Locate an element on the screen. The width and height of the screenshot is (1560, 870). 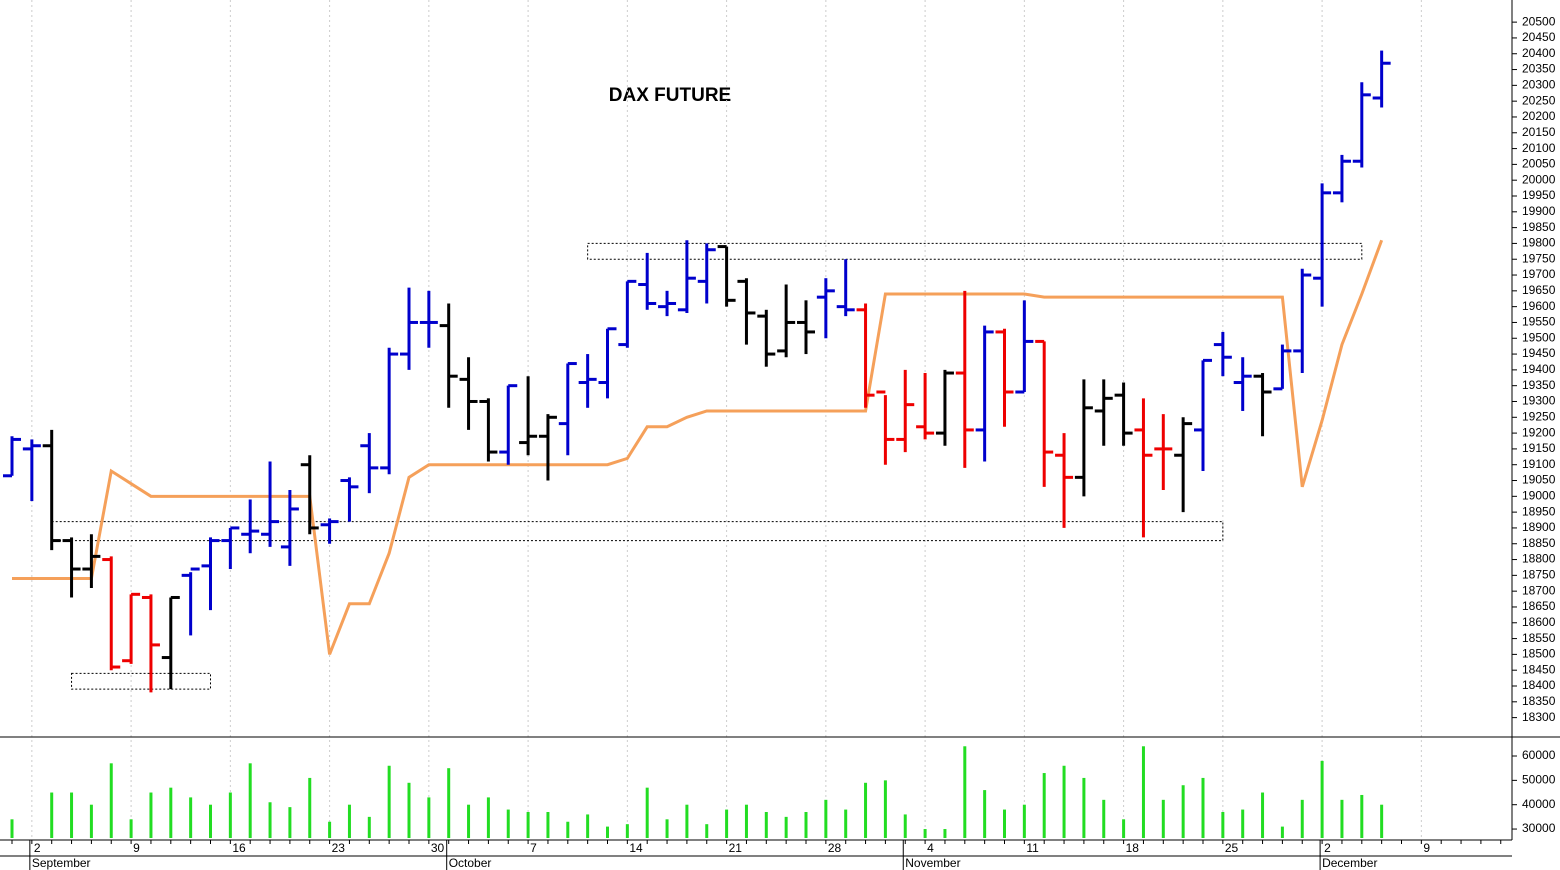
x-tick-label: 25 is located at coordinates (1232, 848).